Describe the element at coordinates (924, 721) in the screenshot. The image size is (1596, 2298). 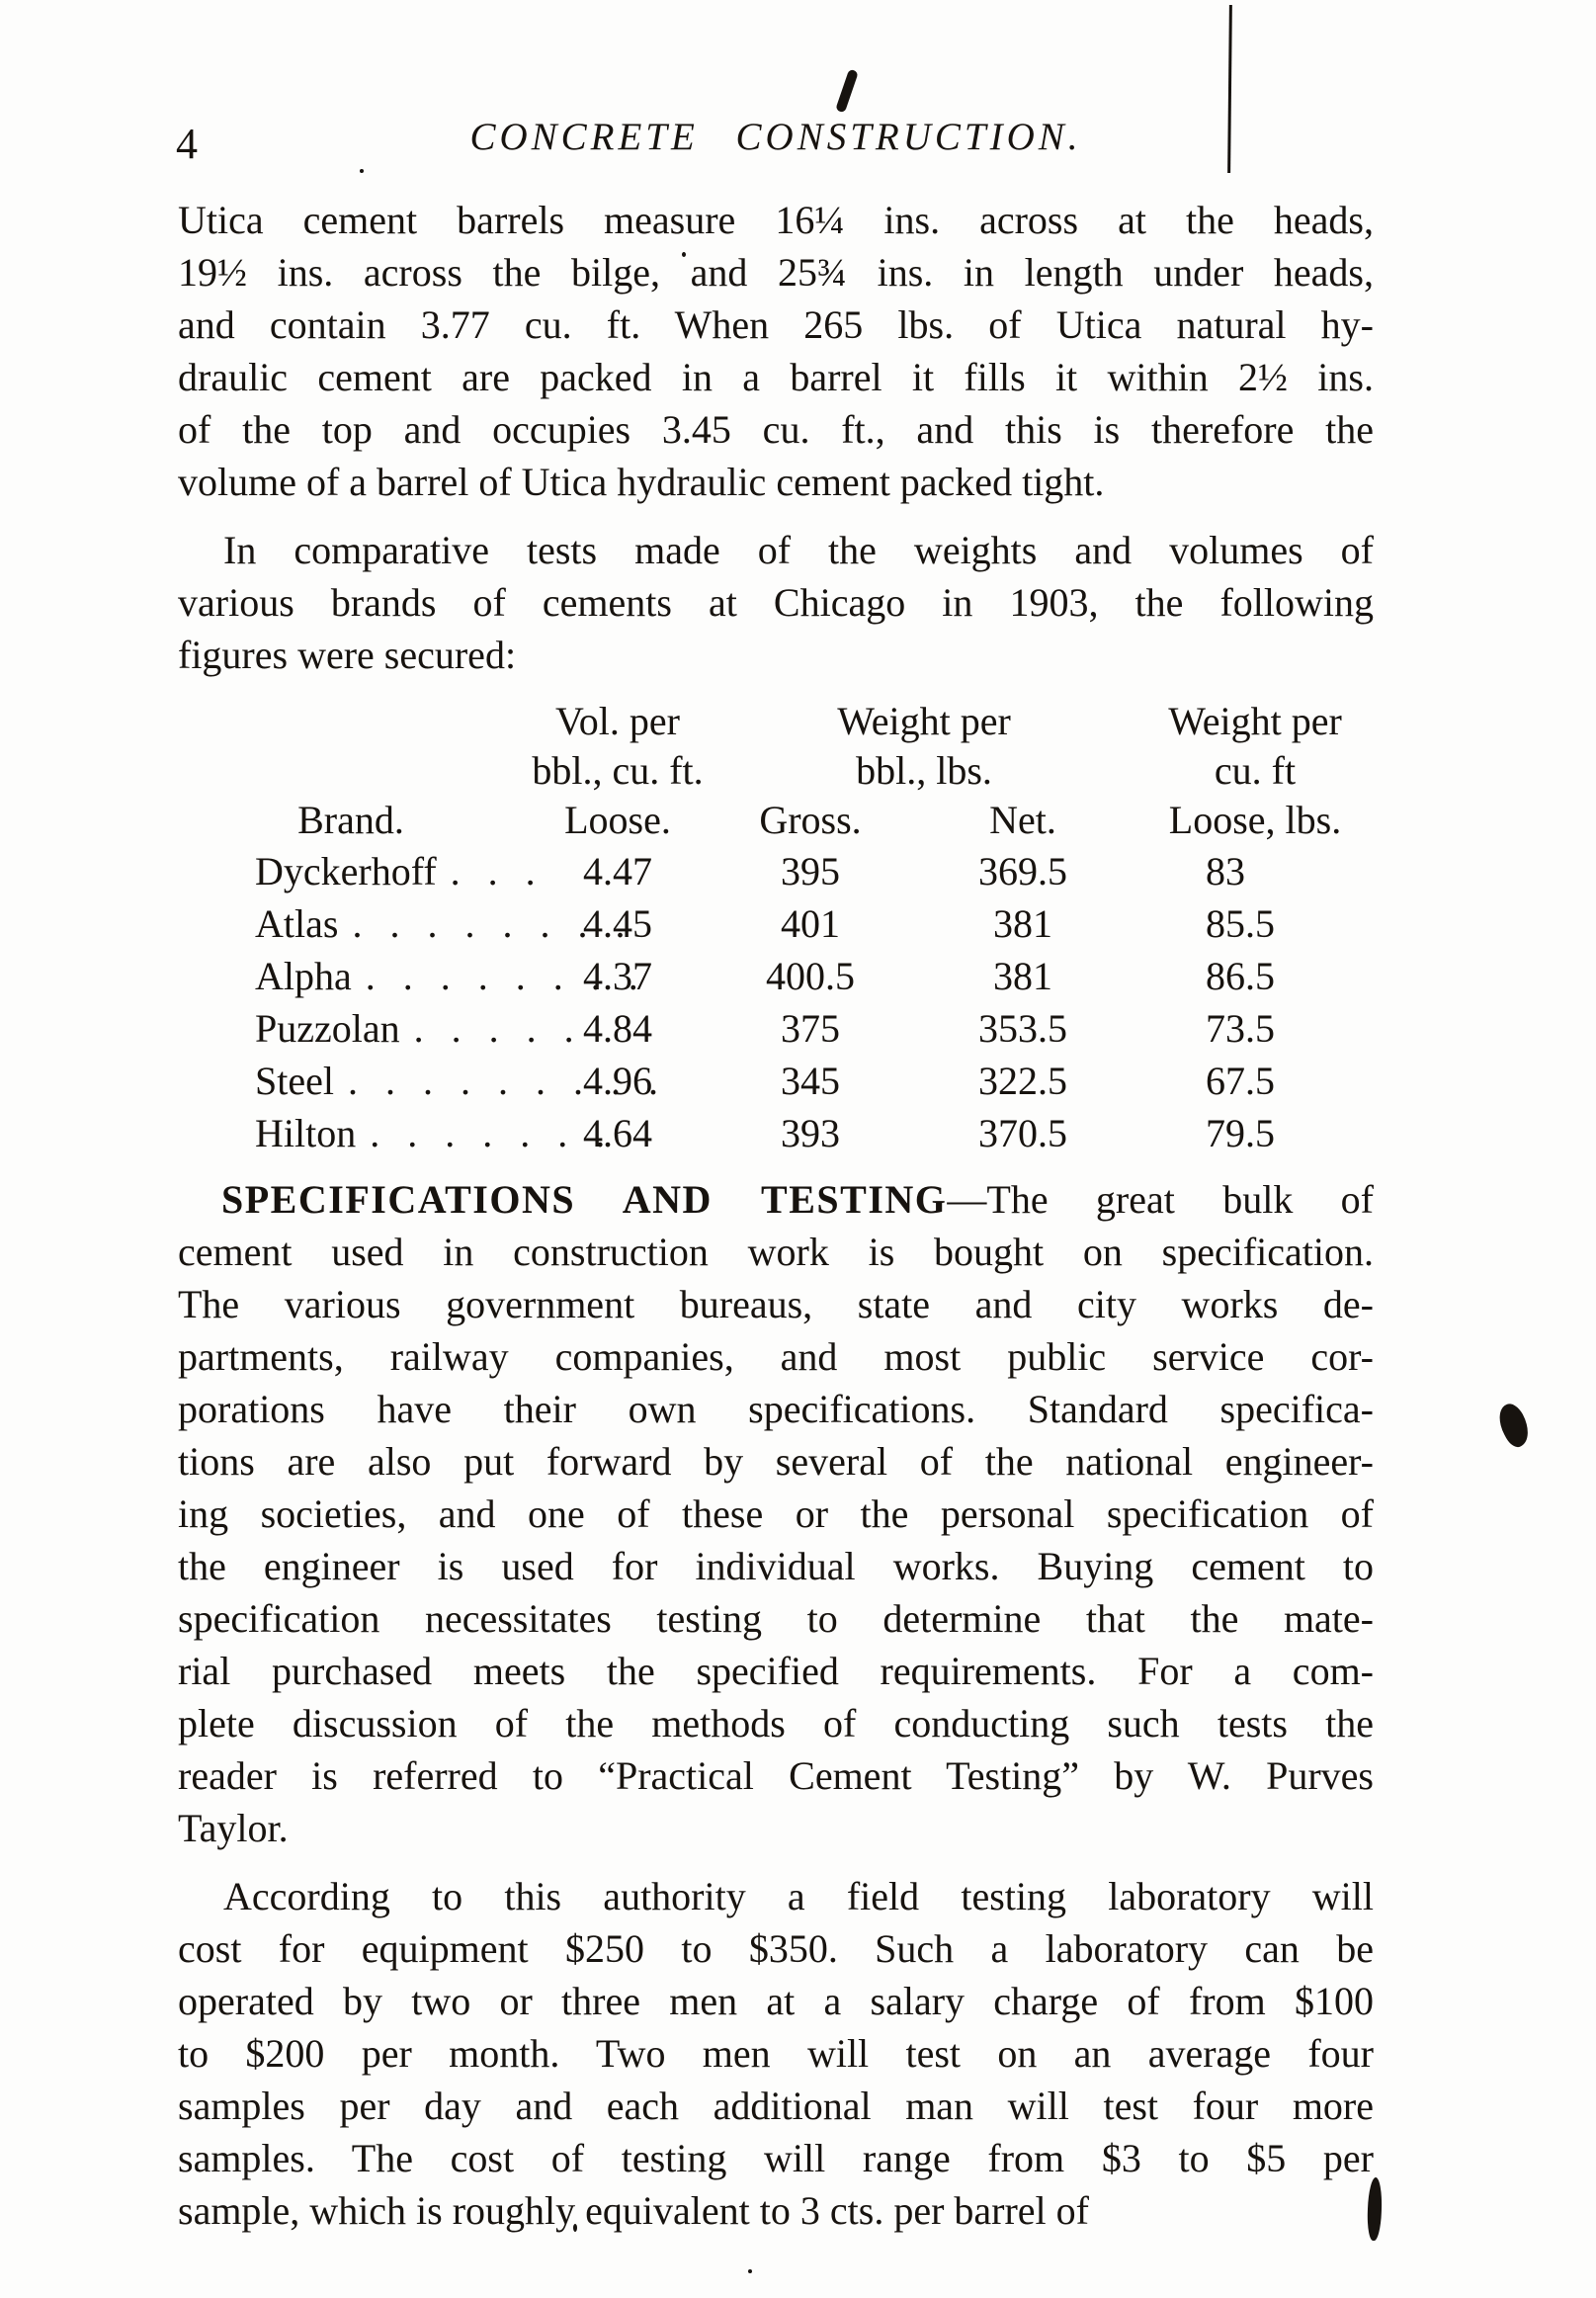
I see `header-weight-per-bbl: Weight per` at that location.